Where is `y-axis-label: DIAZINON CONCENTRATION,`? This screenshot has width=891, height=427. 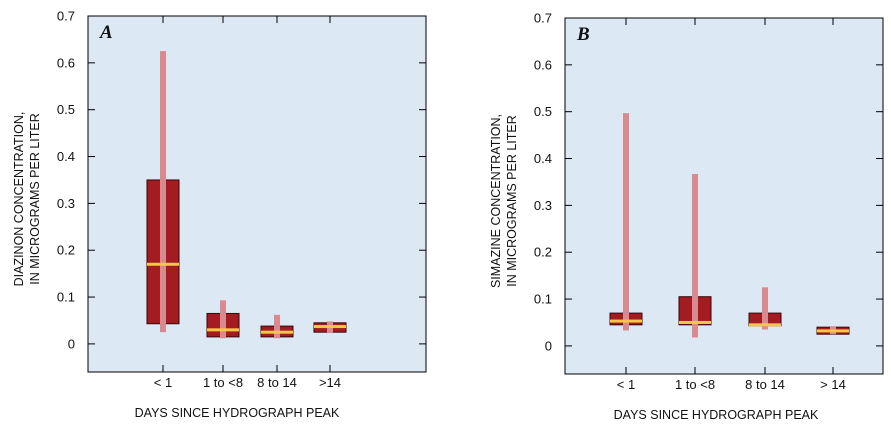
y-axis-label: DIAZINON CONCENTRATION, is located at coordinates (19, 199).